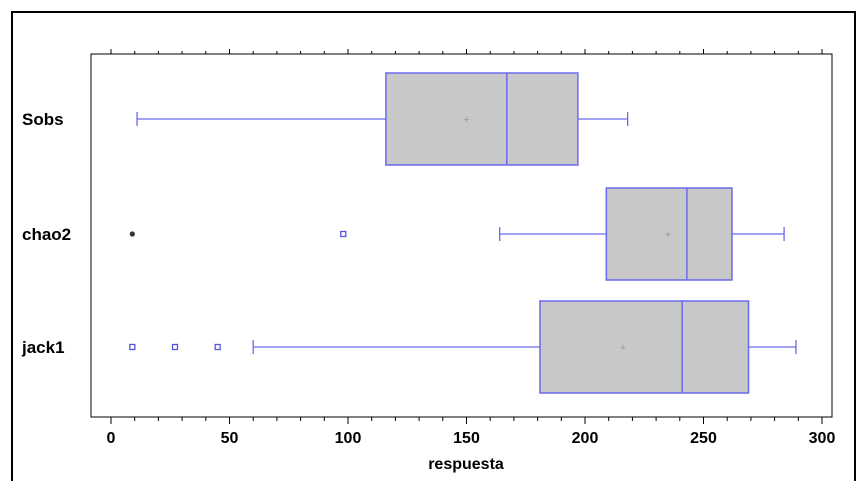  I want to click on x-tick-label: 150, so click(466, 438).